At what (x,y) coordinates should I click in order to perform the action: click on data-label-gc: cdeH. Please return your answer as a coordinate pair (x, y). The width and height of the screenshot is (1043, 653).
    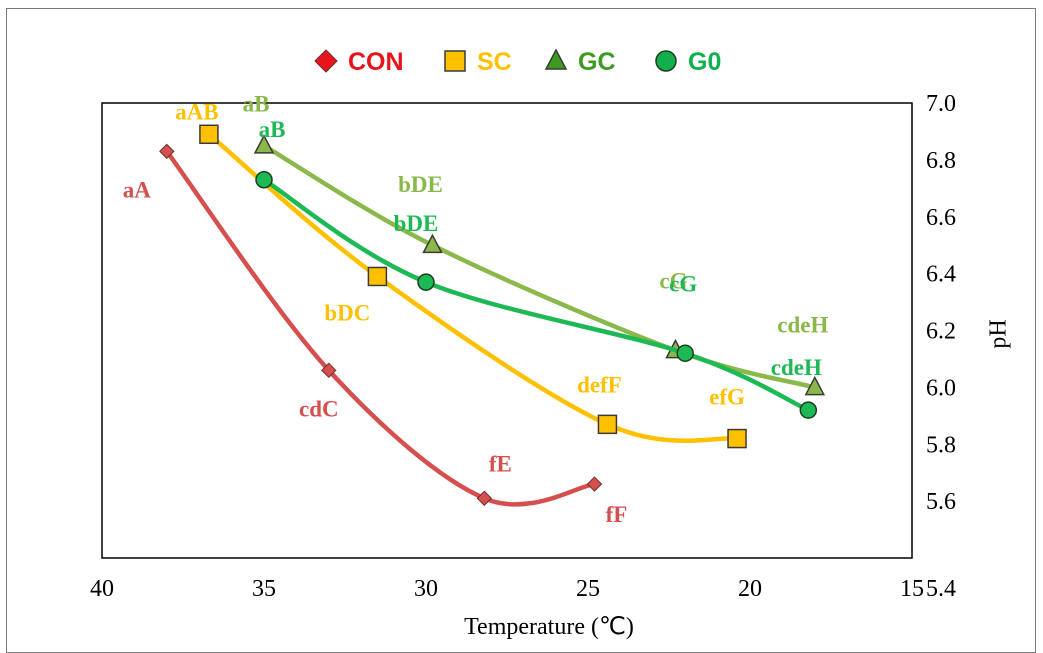
    Looking at the image, I should click on (802, 324).